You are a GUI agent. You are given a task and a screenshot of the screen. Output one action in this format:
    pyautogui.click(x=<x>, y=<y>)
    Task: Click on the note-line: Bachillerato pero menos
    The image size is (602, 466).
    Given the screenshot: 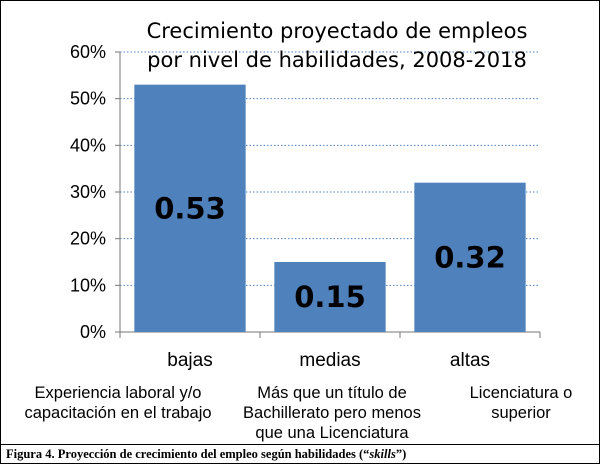 What is the action you would take?
    pyautogui.click(x=332, y=413)
    